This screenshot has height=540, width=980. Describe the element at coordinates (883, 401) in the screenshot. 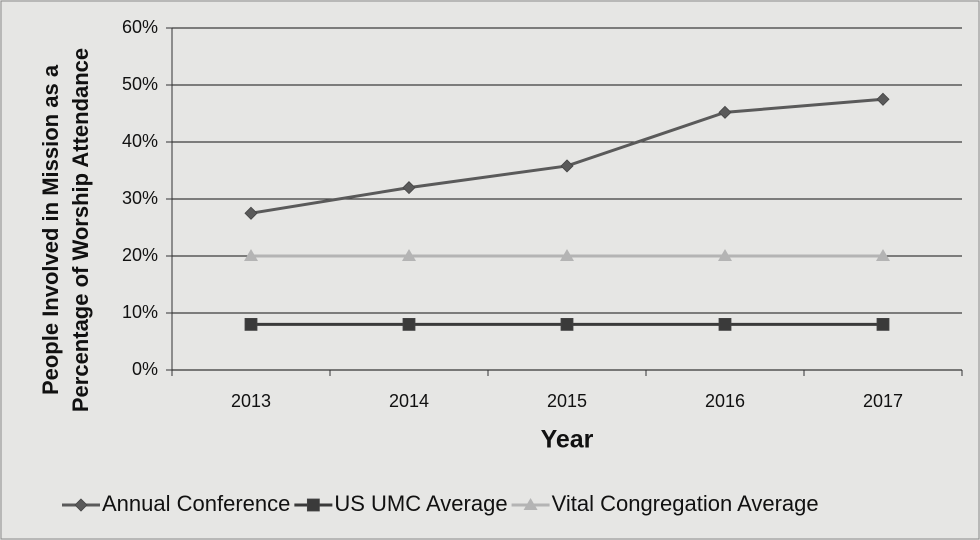

I see `x-tick-label: 2017` at that location.